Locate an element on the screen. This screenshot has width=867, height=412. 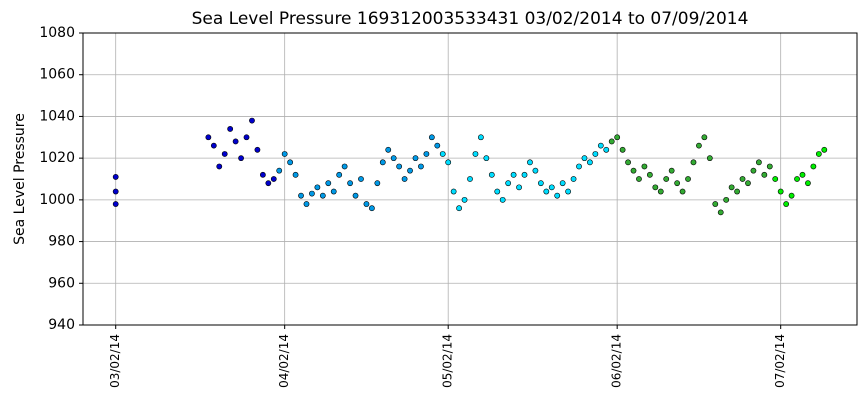
x-tick-label: 06/02/14 is located at coordinates (617, 361).